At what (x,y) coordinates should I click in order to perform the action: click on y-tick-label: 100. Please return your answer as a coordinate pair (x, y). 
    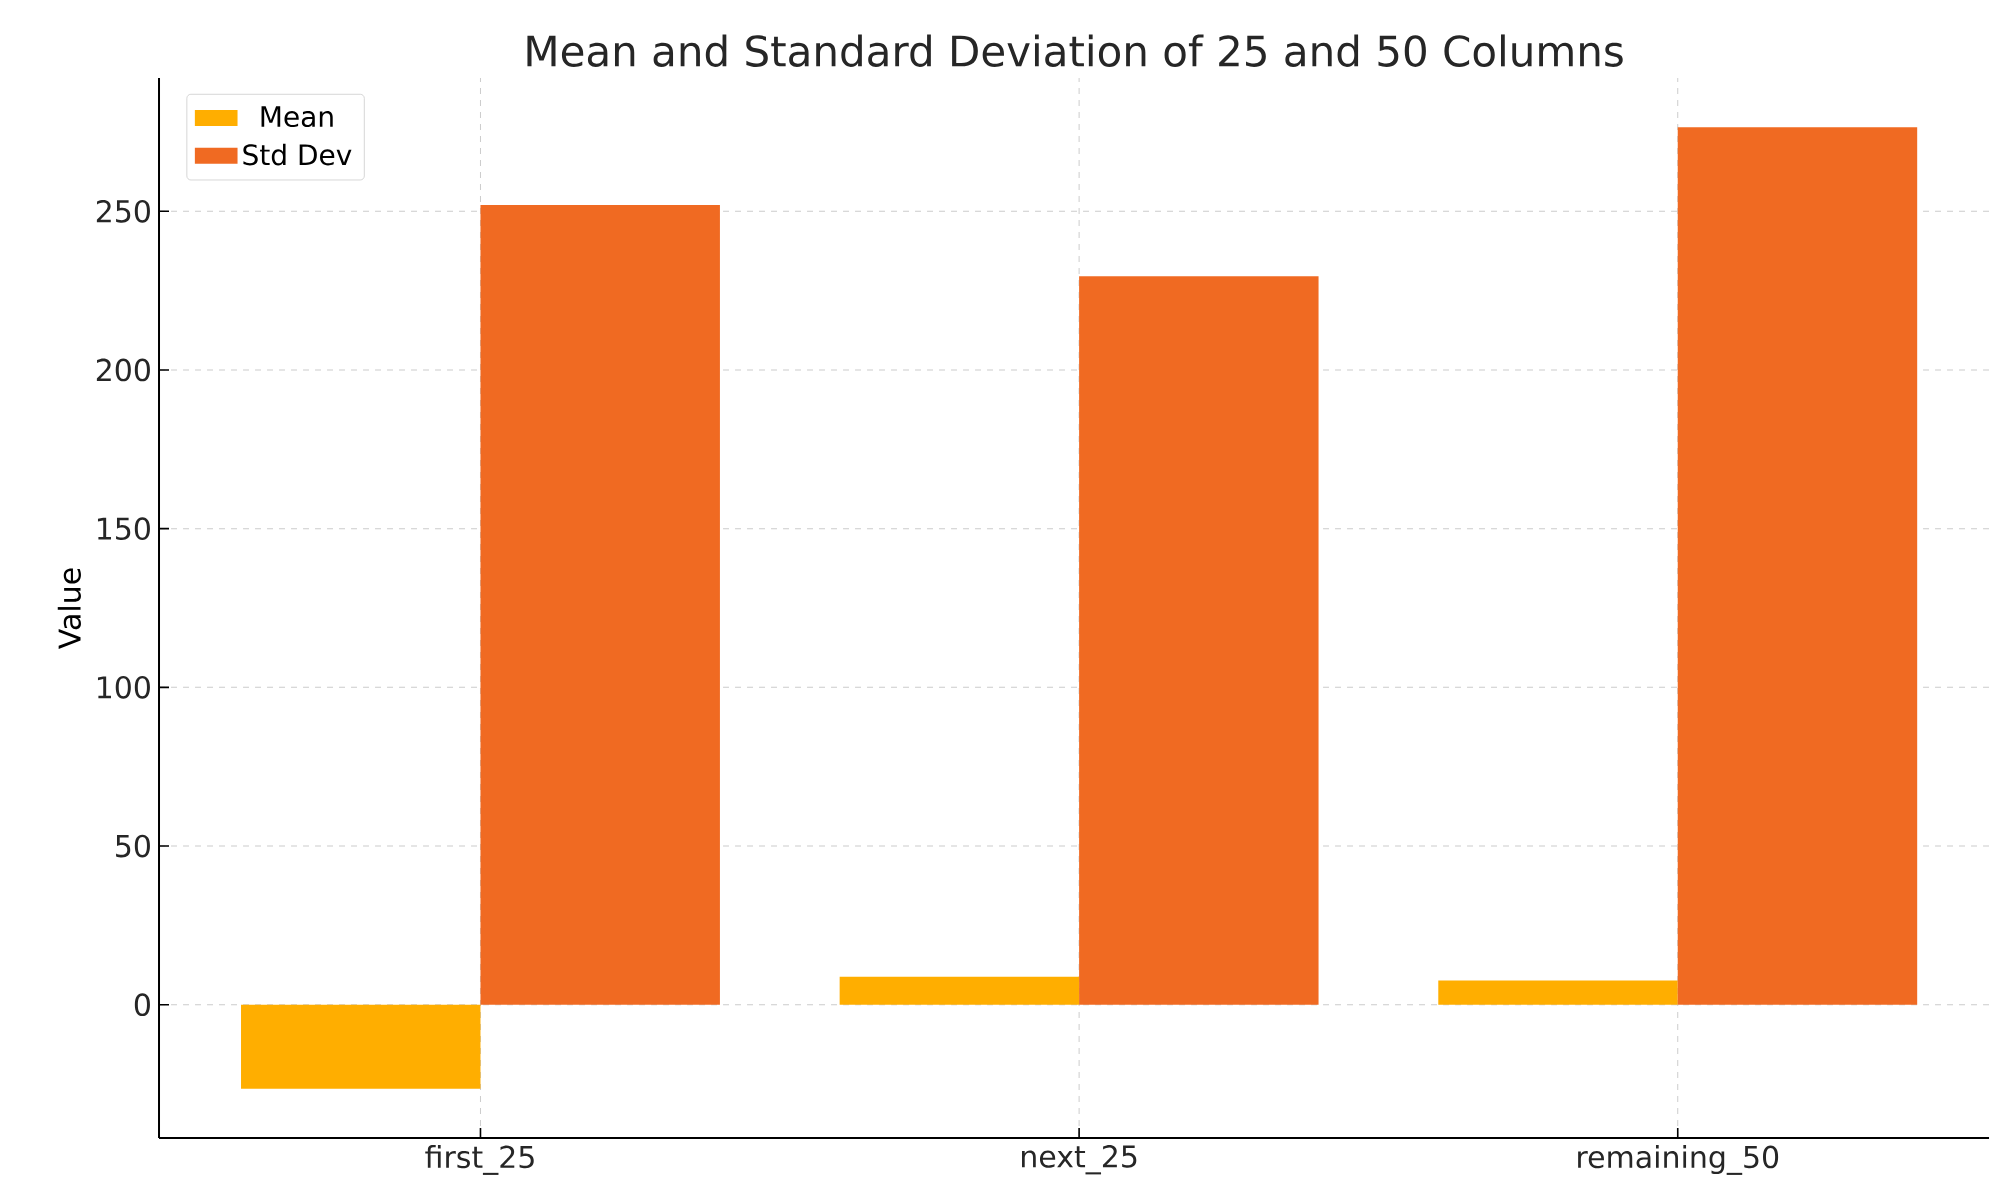
    Looking at the image, I should click on (123, 687).